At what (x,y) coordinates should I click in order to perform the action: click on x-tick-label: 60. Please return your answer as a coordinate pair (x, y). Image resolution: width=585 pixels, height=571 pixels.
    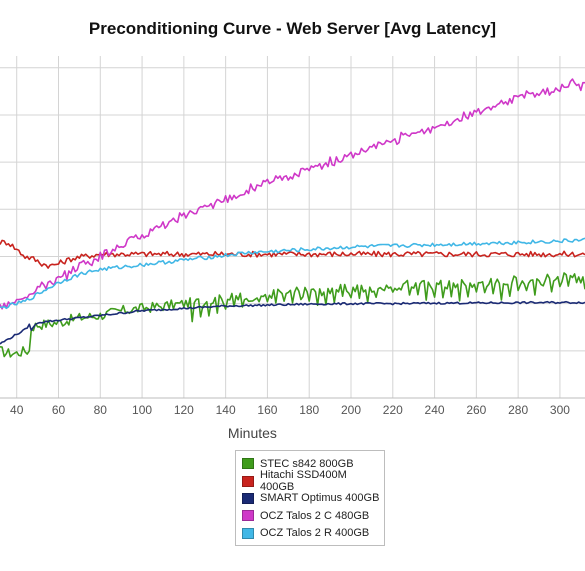
    Looking at the image, I should click on (59, 410).